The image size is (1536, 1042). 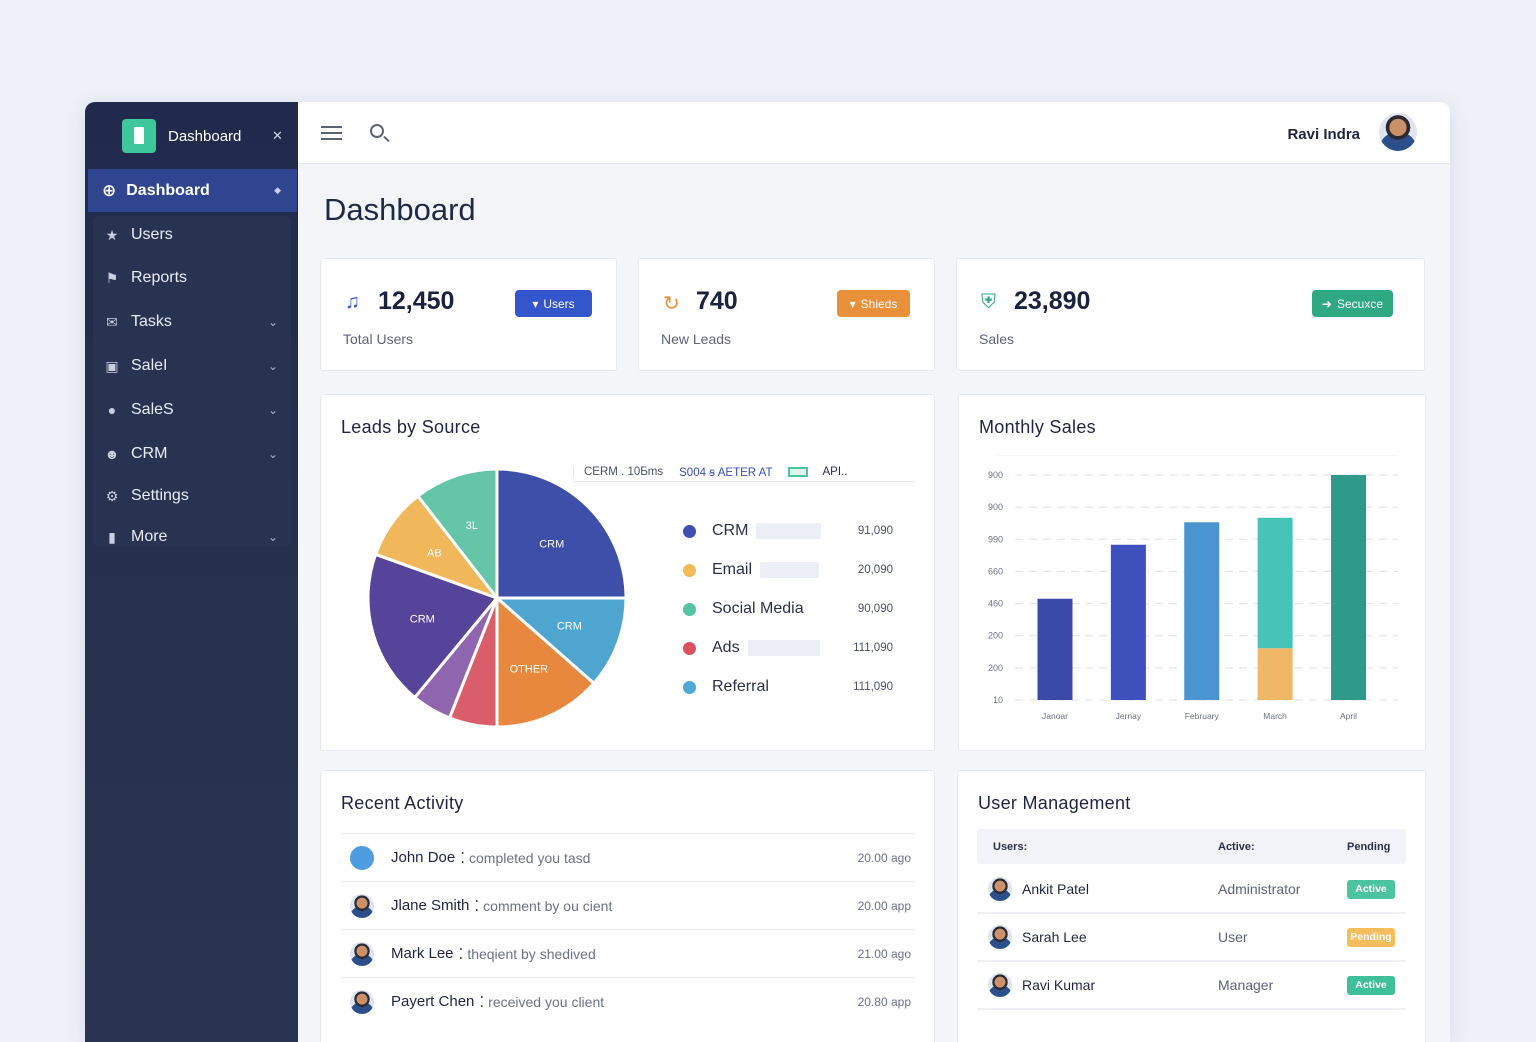 I want to click on table-row: Ravi Kumar Manager Active, so click(x=1191, y=986).